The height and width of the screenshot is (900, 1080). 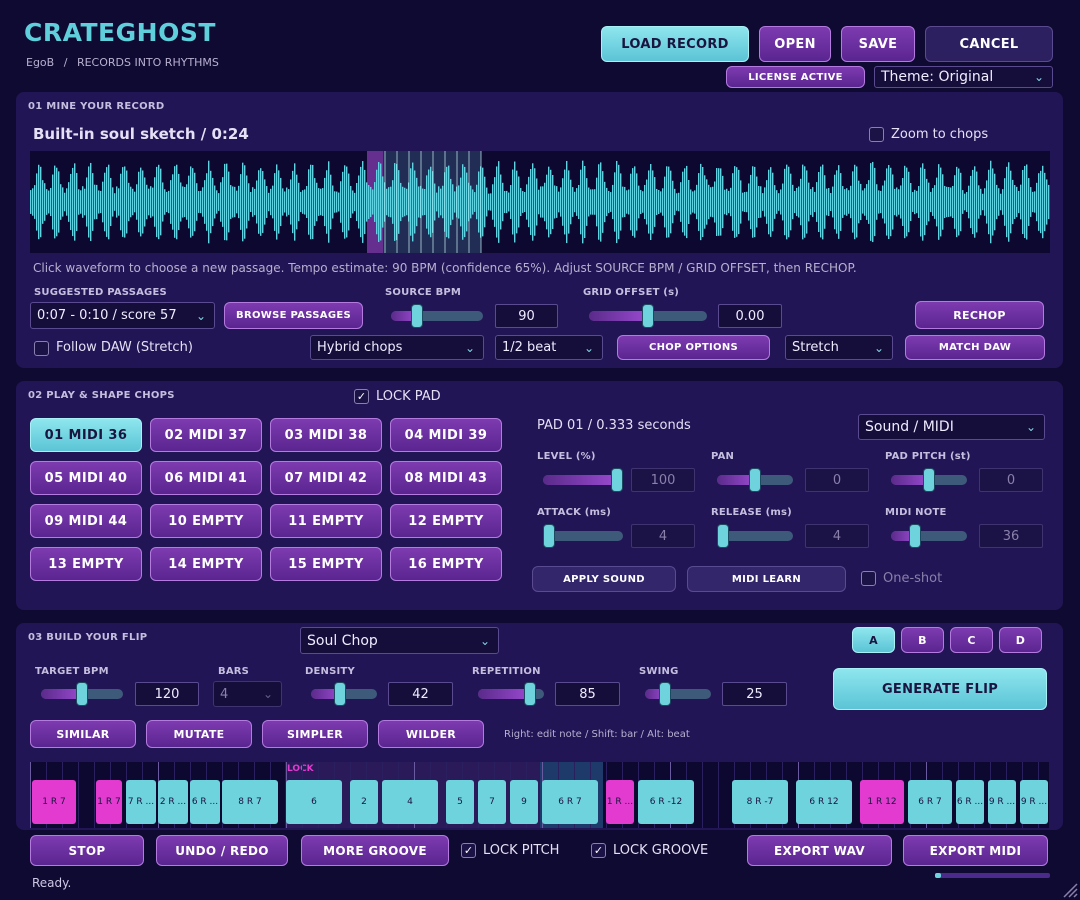 I want to click on lock-pitch-checkbox: ✓, so click(x=468, y=850).